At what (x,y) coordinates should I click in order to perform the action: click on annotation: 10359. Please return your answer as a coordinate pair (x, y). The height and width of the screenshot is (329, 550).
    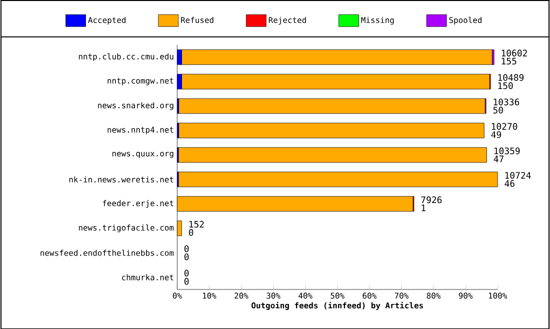
    Looking at the image, I should click on (507, 150).